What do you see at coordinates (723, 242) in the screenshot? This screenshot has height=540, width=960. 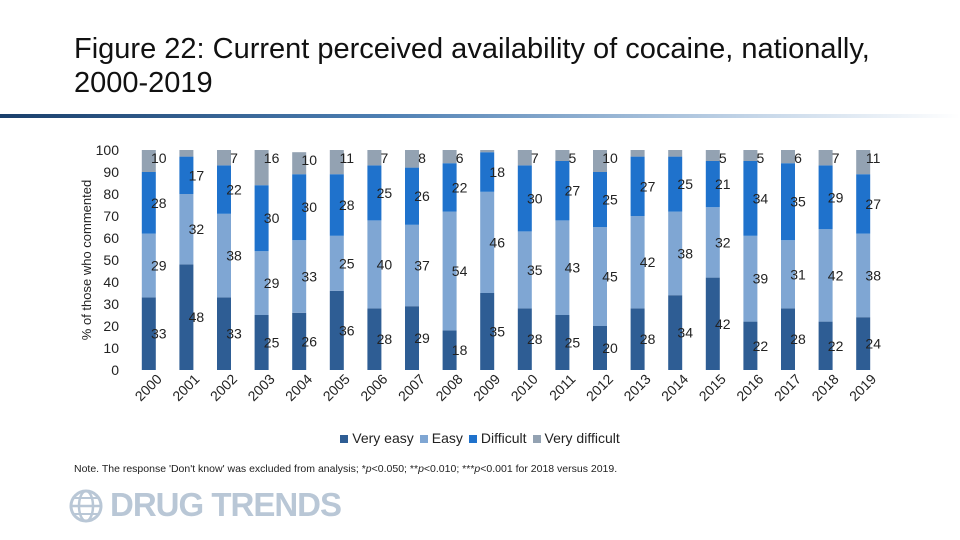 I see `data-label: 32` at bounding box center [723, 242].